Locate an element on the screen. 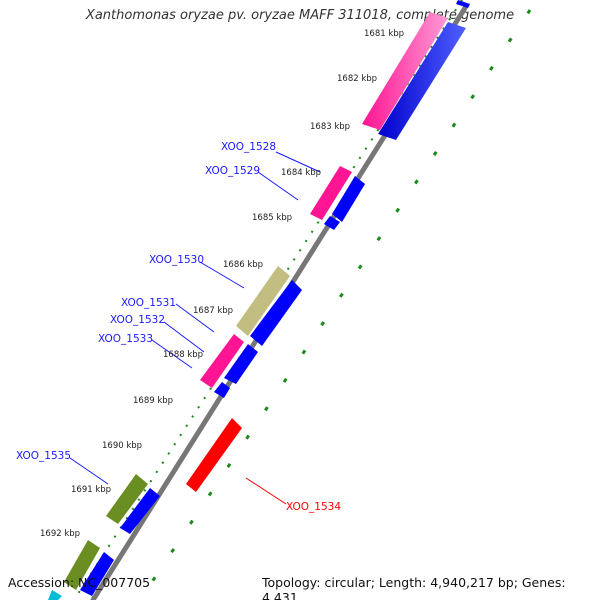 Image resolution: width=600 pixels, height=600 pixels. gene-xoo1531-blue is located at coordinates (241, 364).